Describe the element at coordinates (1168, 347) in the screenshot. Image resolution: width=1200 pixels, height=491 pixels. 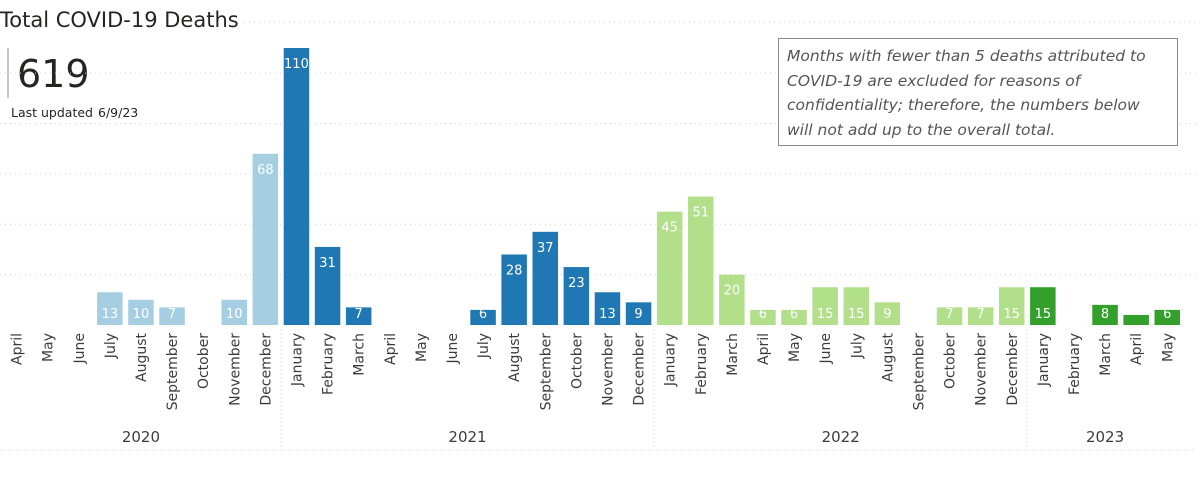
I see `tick-may-2023: May` at that location.